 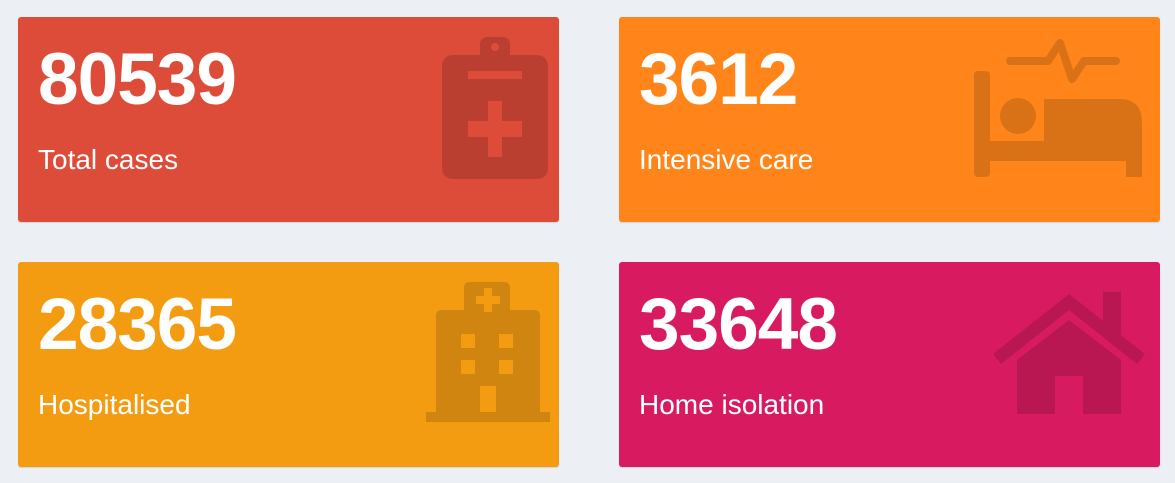 I want to click on hospitalised-value: 28365, so click(x=137, y=324).